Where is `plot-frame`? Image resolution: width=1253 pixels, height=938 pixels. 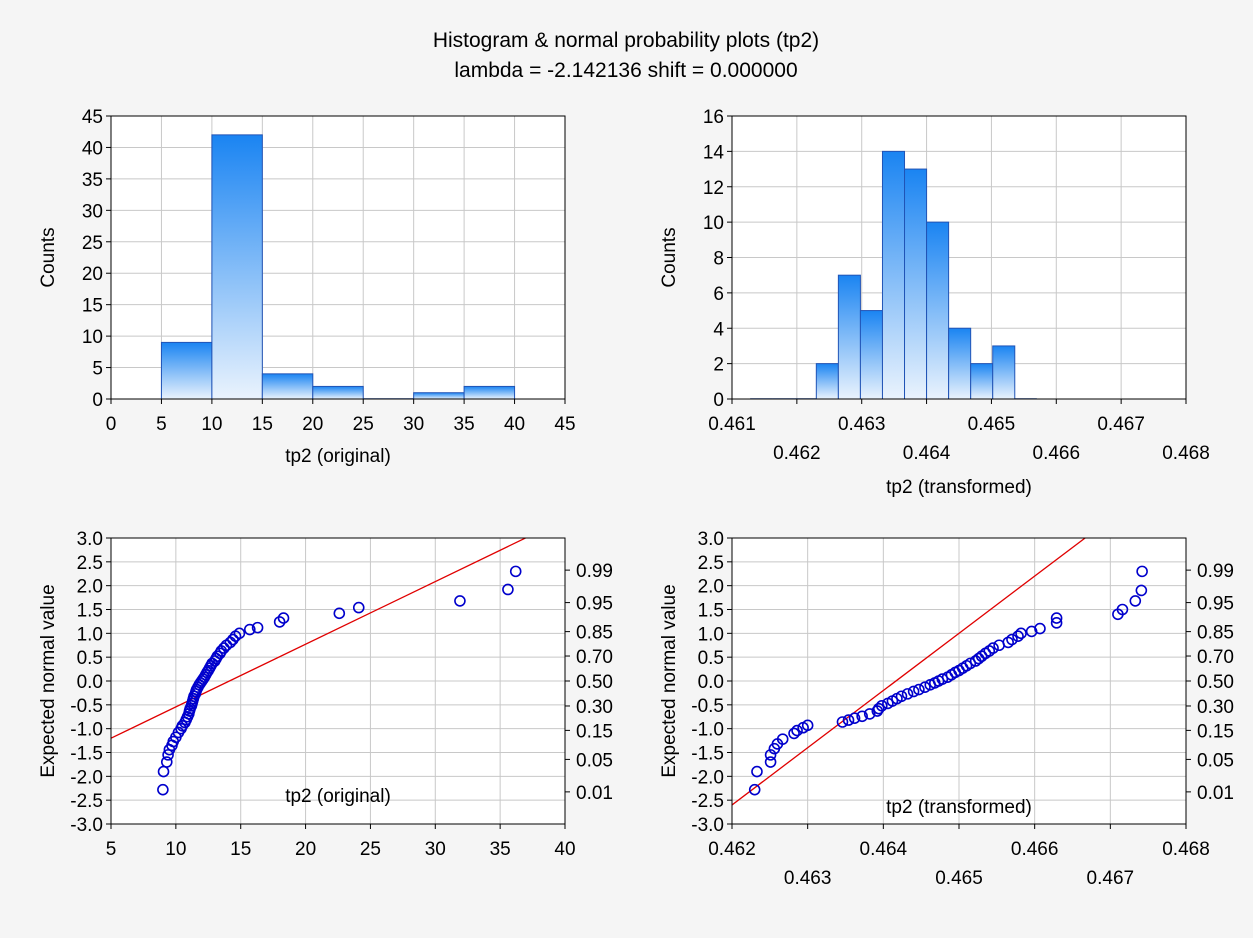
plot-frame is located at coordinates (338, 257).